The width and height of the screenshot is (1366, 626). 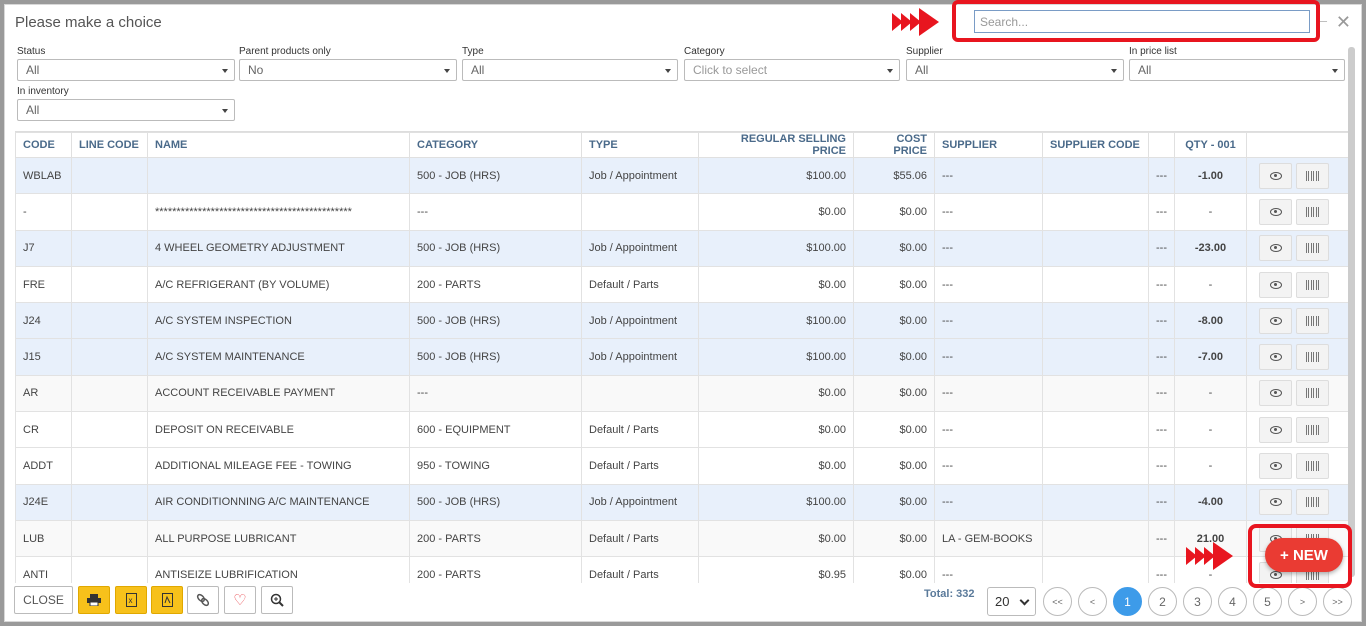 What do you see at coordinates (348, 70) in the screenshot?
I see `filter-select: No` at bounding box center [348, 70].